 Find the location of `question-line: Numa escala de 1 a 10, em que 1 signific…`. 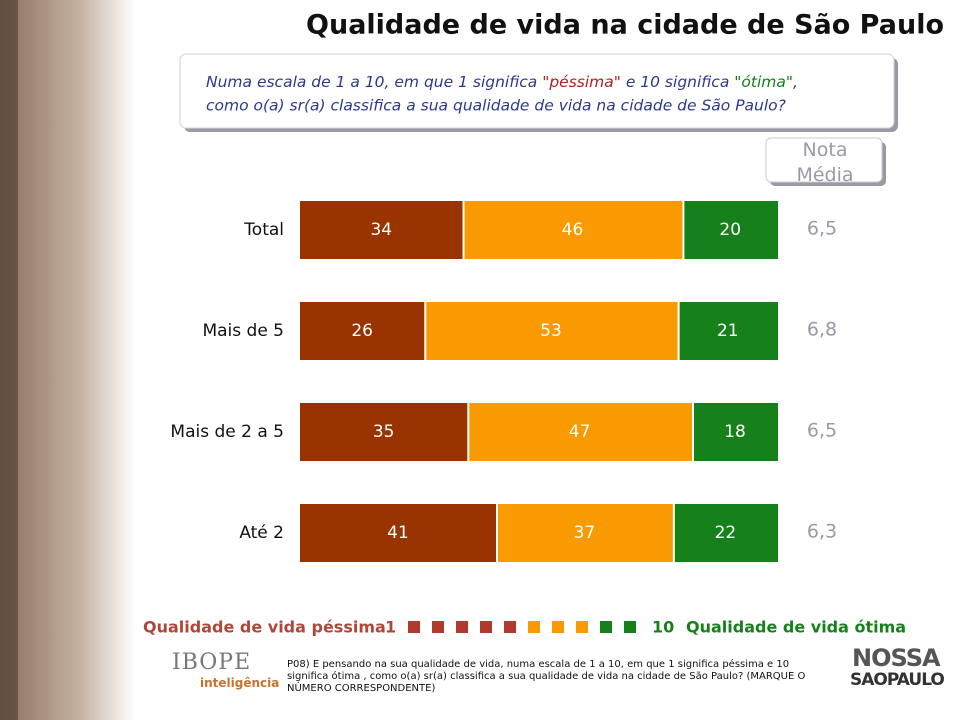

question-line: Numa escala de 1 a 10, em que 1 signific… is located at coordinates (502, 82).